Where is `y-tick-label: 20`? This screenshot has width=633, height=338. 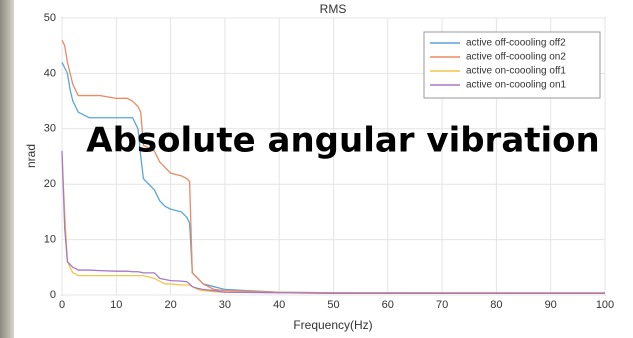
y-tick-label: 20 is located at coordinates (50, 184).